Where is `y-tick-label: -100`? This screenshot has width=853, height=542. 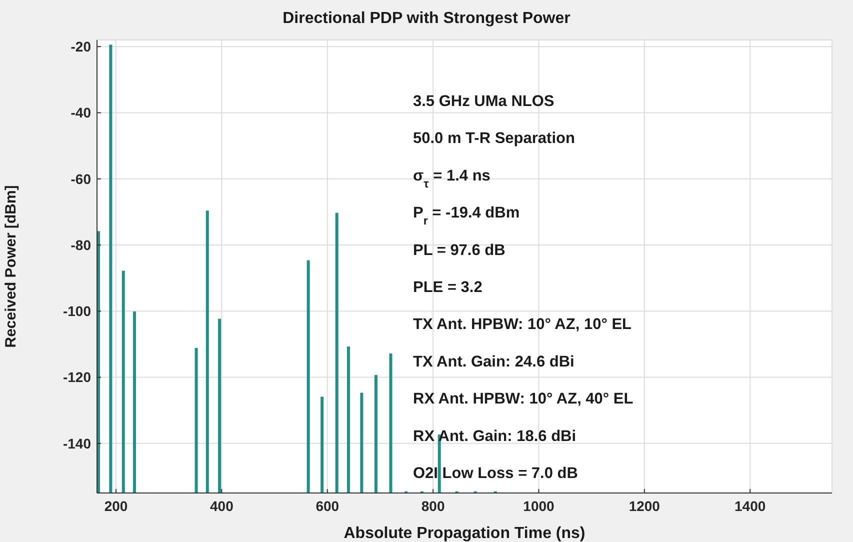 y-tick-label: -100 is located at coordinates (77, 311).